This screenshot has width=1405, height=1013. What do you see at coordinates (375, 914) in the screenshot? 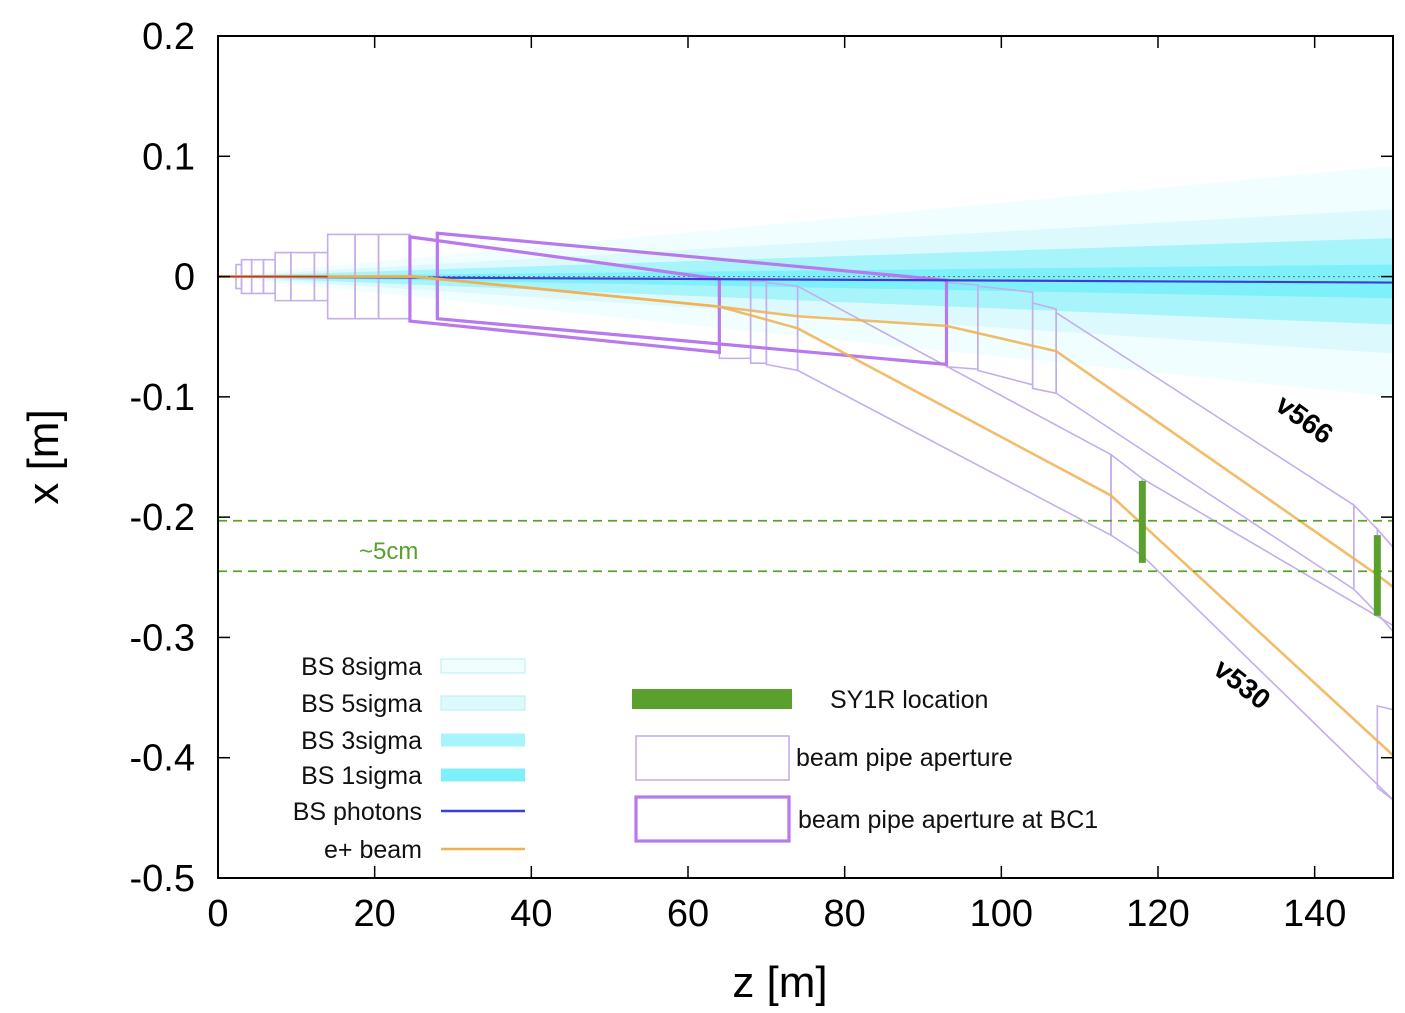
I see `x-tick-label-1: 20` at bounding box center [375, 914].